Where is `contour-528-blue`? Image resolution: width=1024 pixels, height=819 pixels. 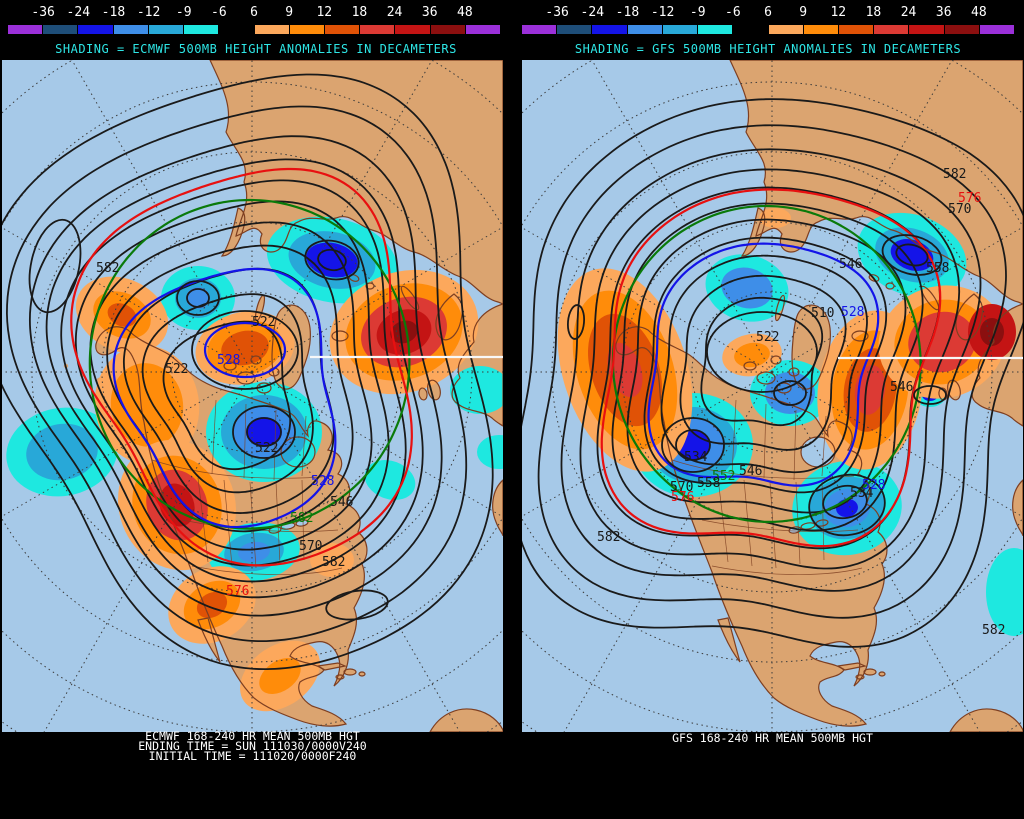
contour-528-blue is located at coordinates (224, 398).